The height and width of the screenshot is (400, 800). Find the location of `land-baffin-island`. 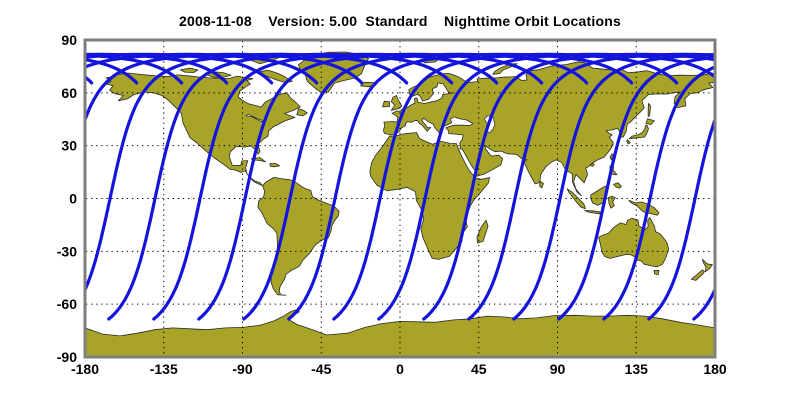

land-baffin-island is located at coordinates (276, 76).